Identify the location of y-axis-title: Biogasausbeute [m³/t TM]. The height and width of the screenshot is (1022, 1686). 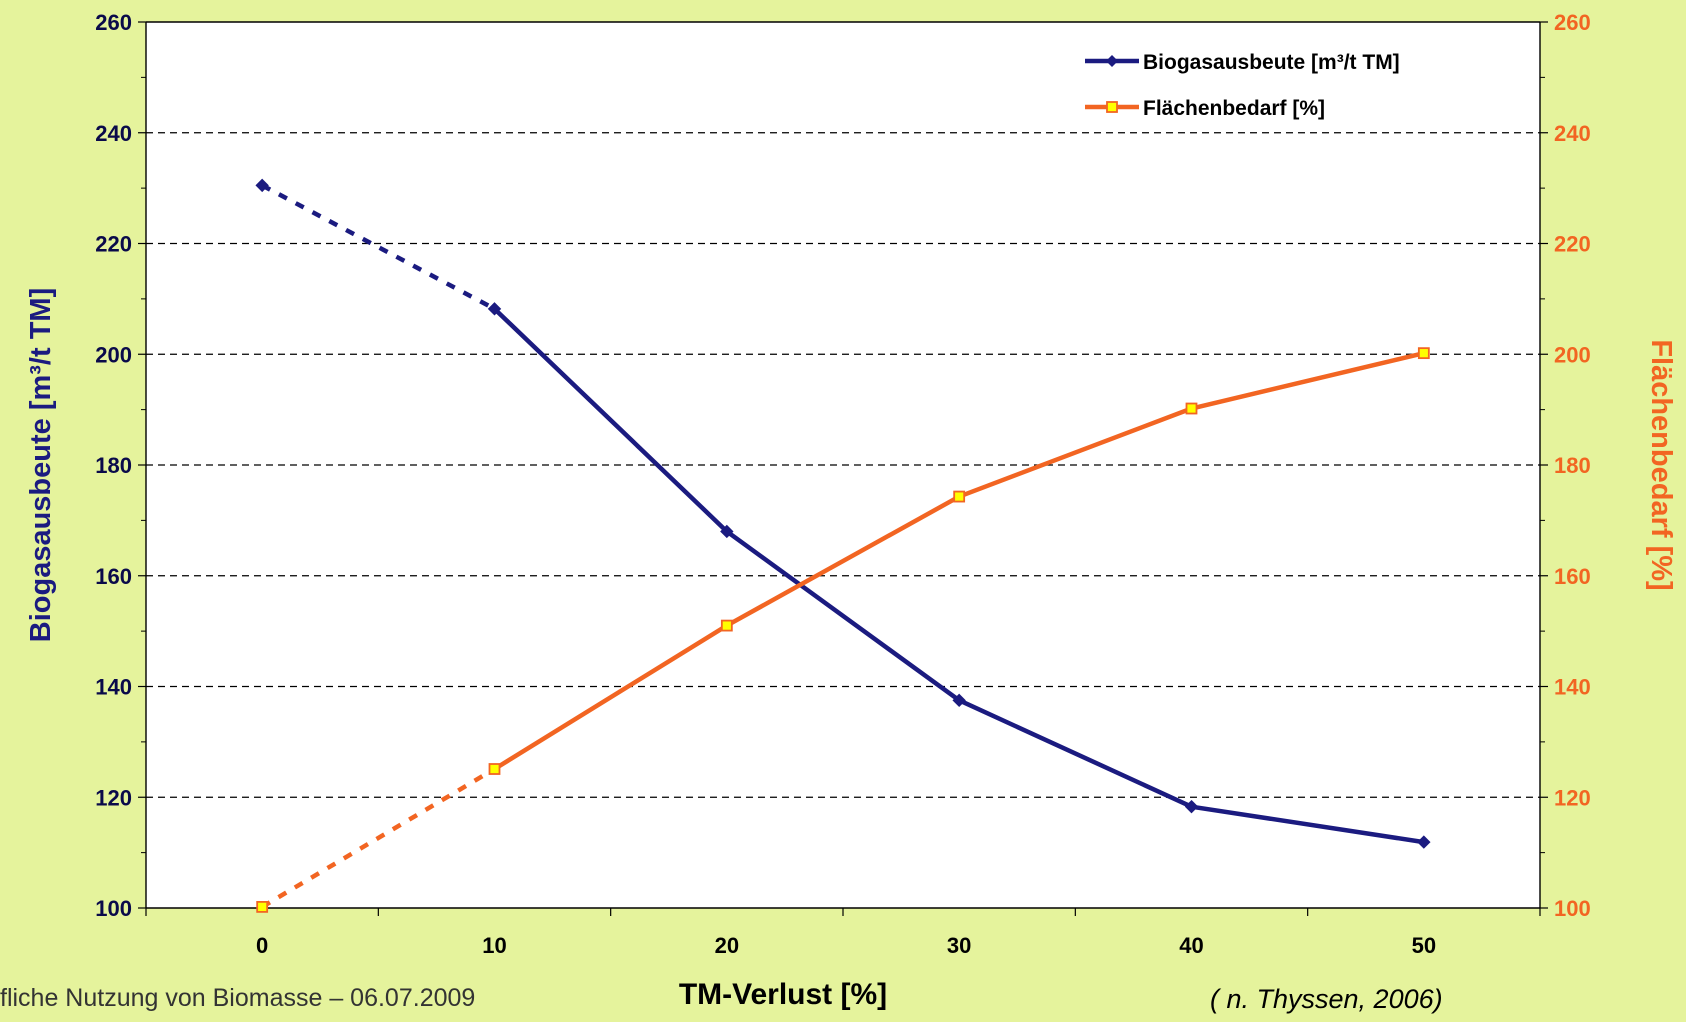
(41, 465).